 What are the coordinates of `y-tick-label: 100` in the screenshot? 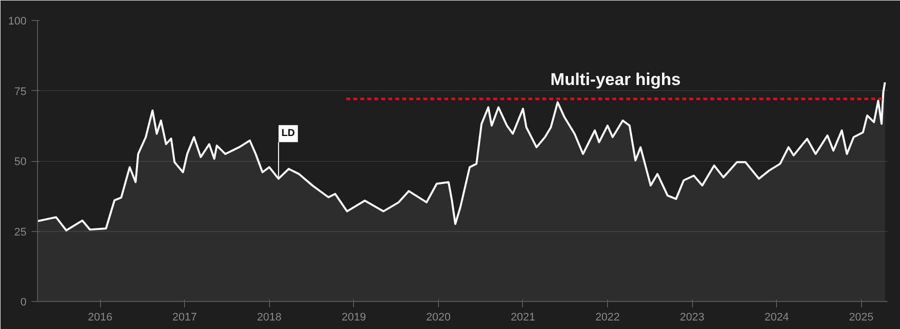 It's located at (17, 22).